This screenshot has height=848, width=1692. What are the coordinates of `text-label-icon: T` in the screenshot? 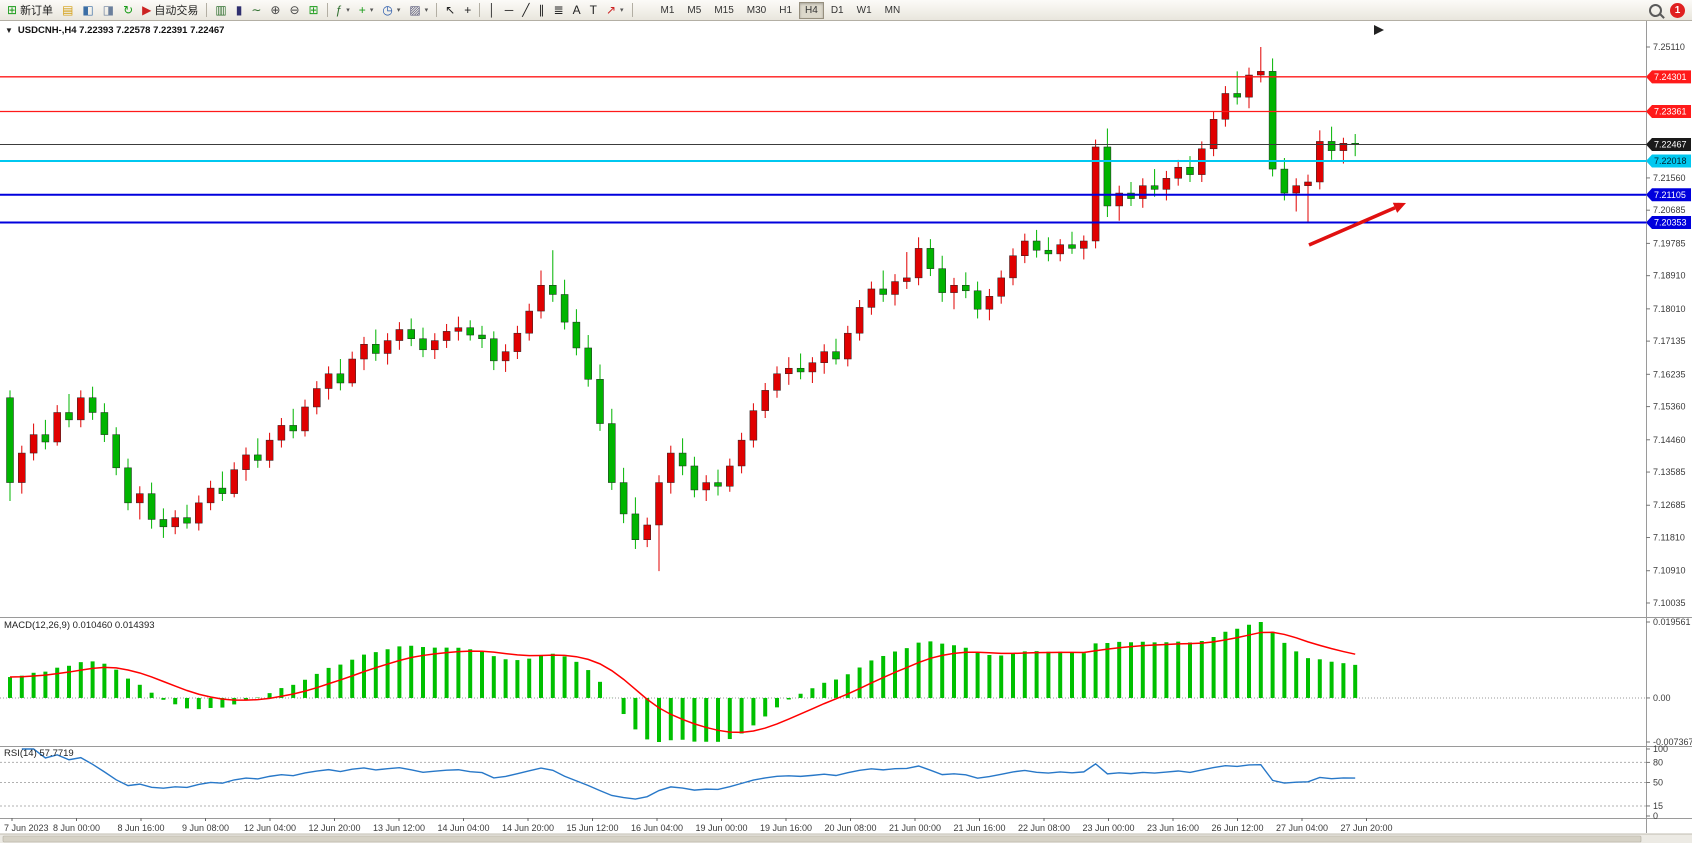 It's located at (593, 10).